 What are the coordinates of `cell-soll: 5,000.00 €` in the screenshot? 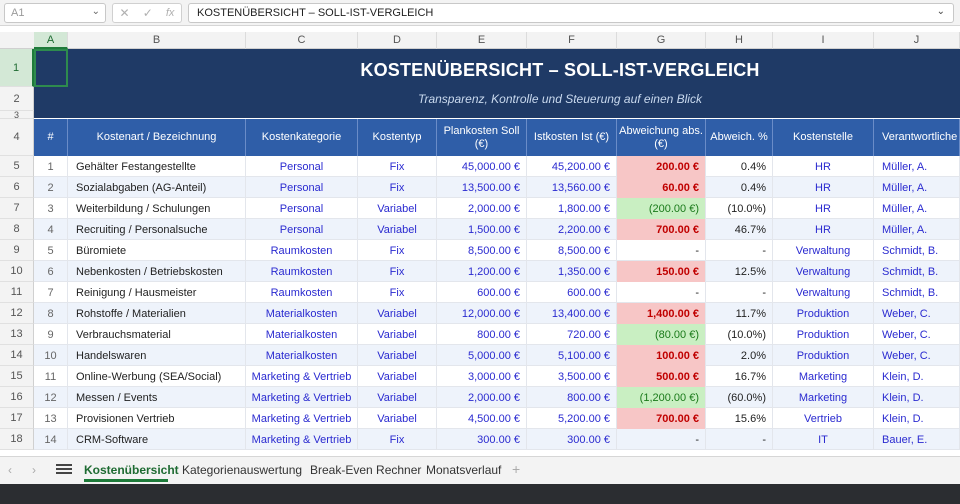 It's located at (482, 355).